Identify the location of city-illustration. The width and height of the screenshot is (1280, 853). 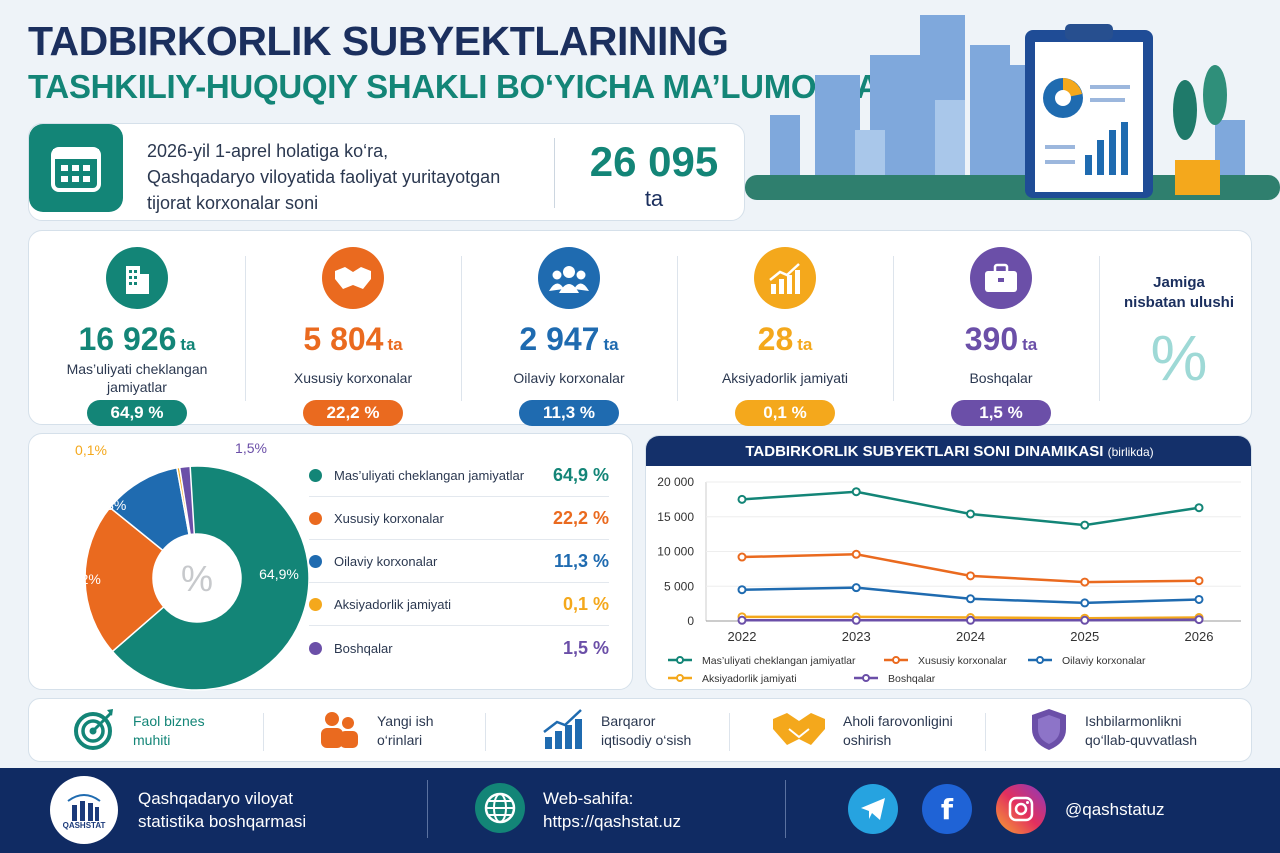
(1012, 107).